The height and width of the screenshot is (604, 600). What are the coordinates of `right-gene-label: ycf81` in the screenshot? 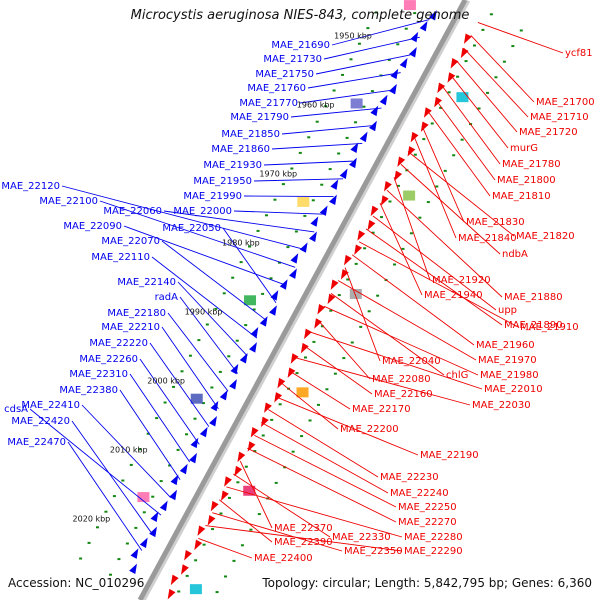 It's located at (579, 53).